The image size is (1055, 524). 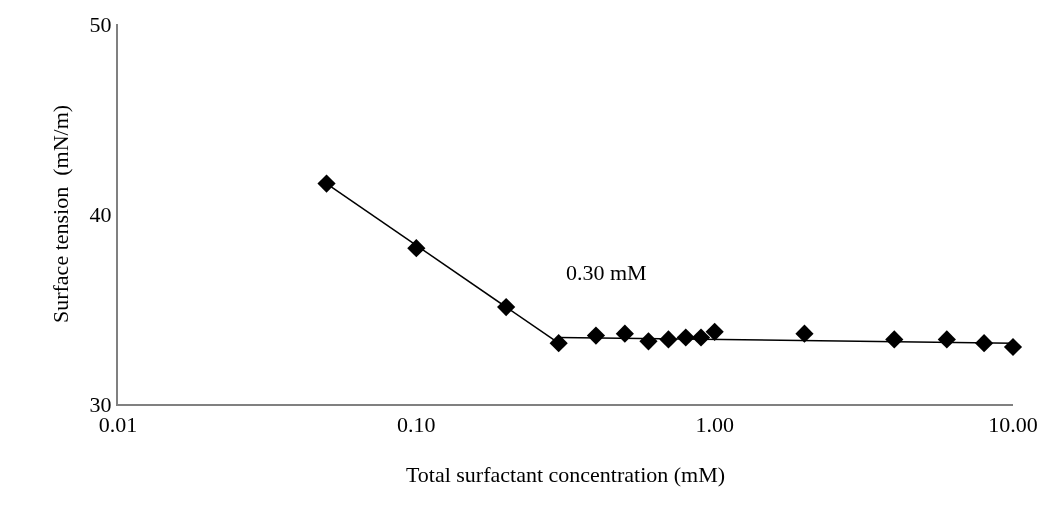 What do you see at coordinates (416, 425) in the screenshot?
I see `x-tick-label: 0.10` at bounding box center [416, 425].